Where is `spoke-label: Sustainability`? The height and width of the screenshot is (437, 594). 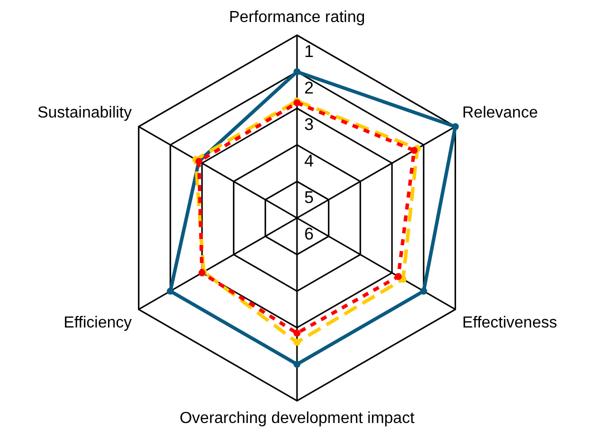 spoke-label: Sustainability is located at coordinates (84, 113).